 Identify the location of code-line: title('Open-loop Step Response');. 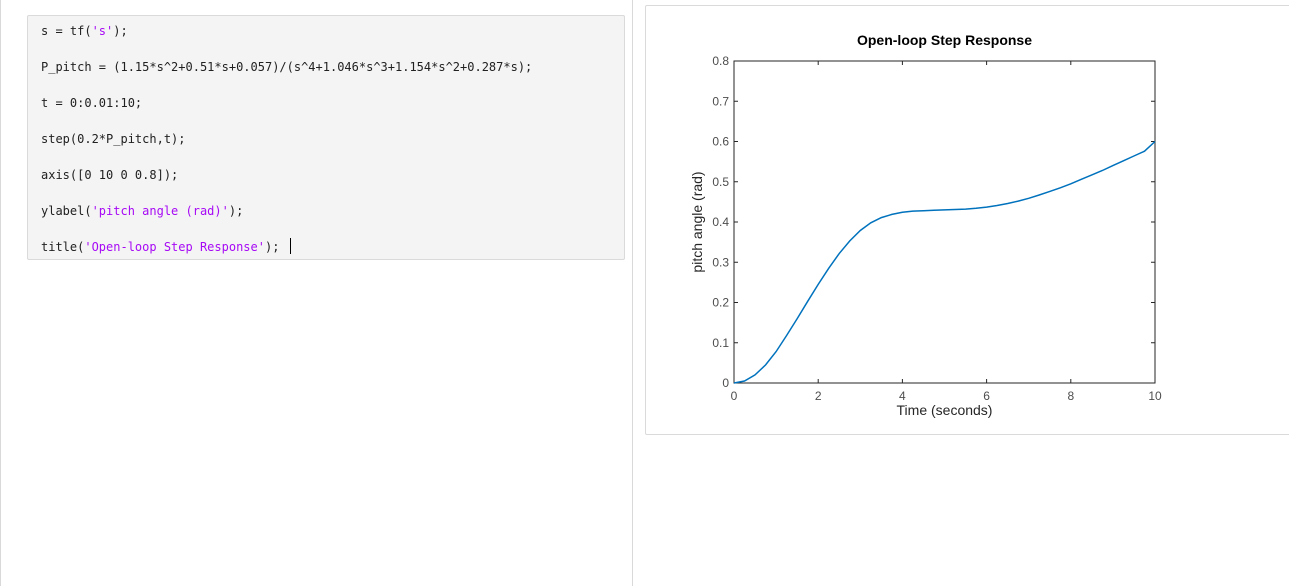
(166, 247).